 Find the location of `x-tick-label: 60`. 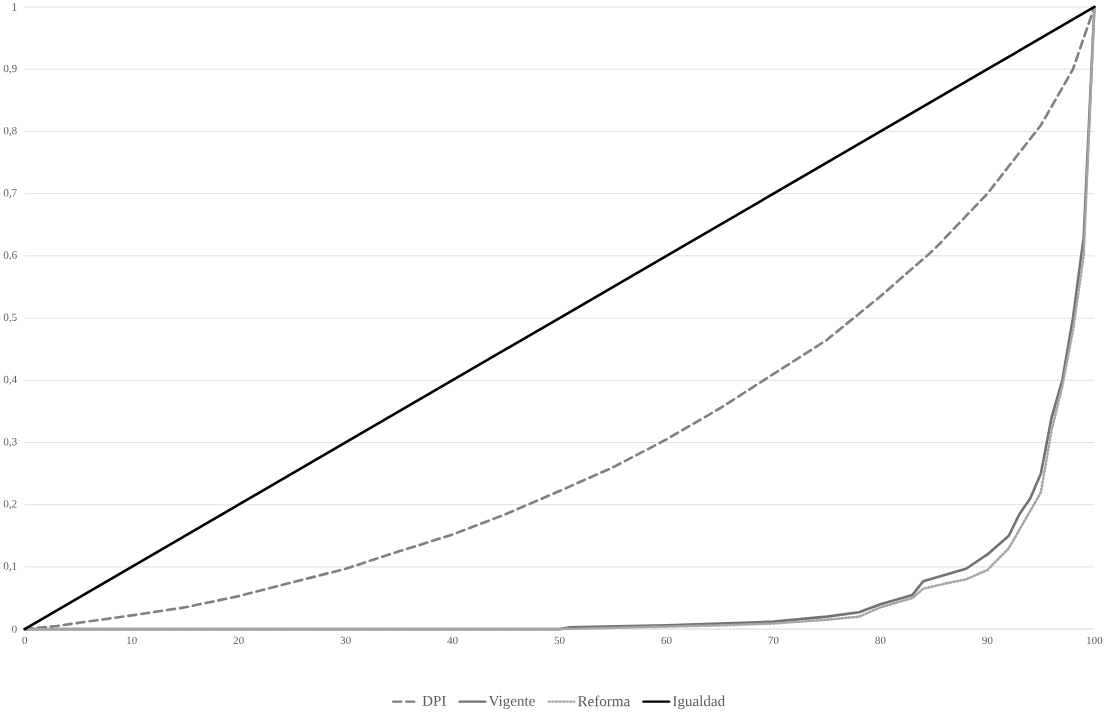

x-tick-label: 60 is located at coordinates (666, 640).